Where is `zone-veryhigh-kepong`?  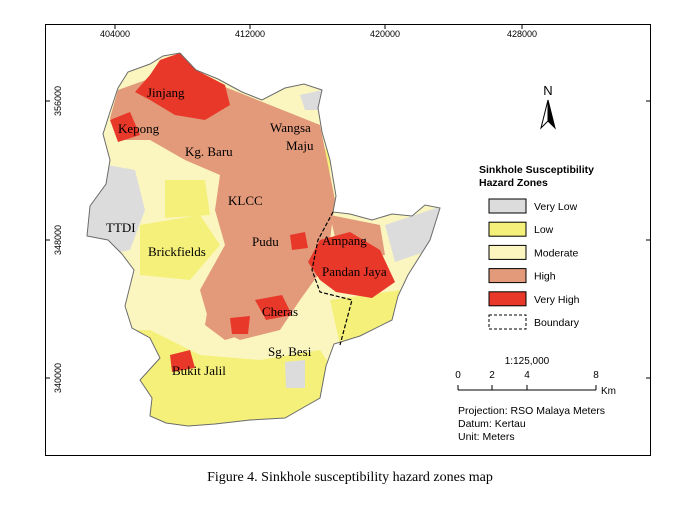 zone-veryhigh-kepong is located at coordinates (125, 127).